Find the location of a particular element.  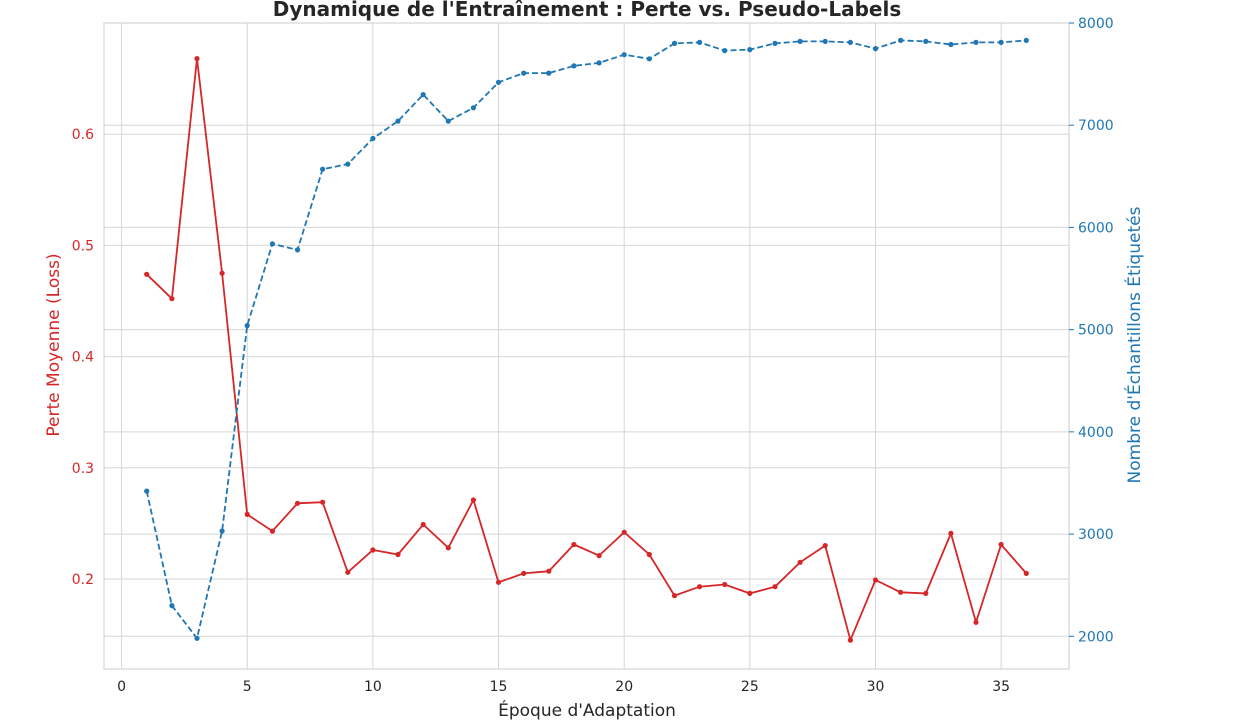

x-axis-label: Époque d'Adaptation is located at coordinates (587, 710).